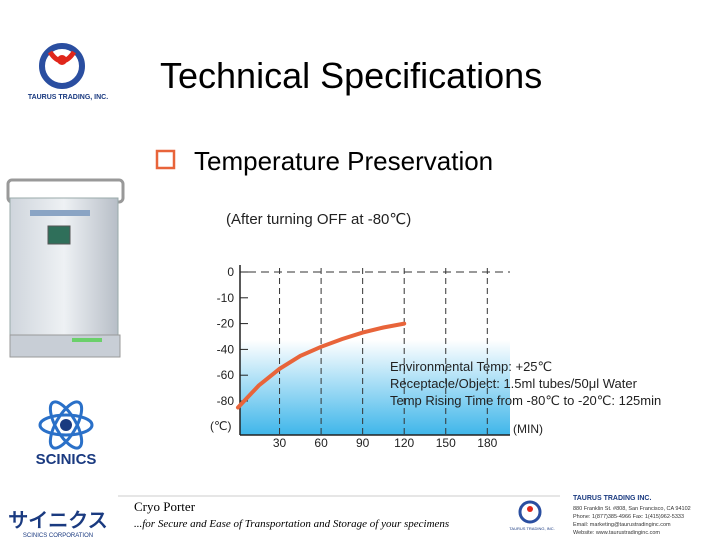 Image resolution: width=720 pixels, height=540 pixels. I want to click on annotation: Environmental Temp: +25℃, so click(471, 366).